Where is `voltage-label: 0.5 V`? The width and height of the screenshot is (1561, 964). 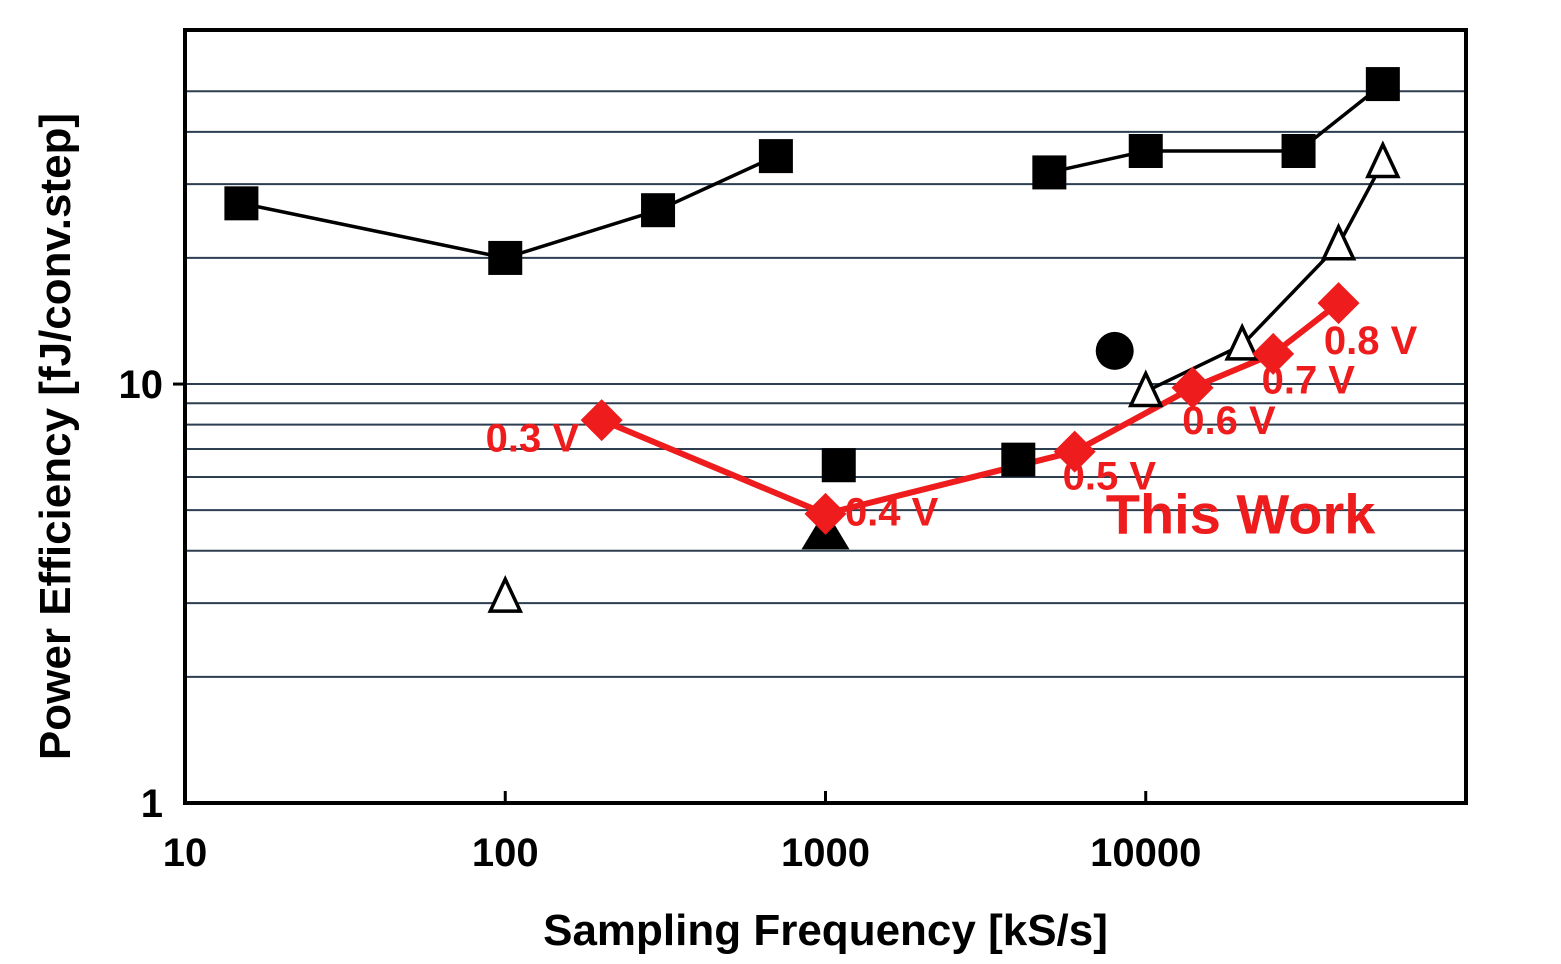 voltage-label: 0.5 V is located at coordinates (1110, 477).